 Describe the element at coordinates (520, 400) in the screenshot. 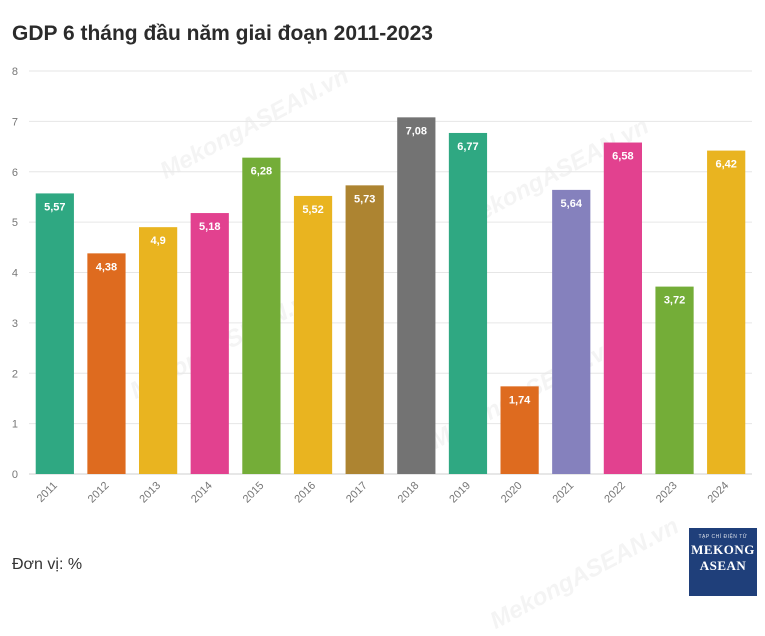

I see `bar-value-label: 1,74` at that location.